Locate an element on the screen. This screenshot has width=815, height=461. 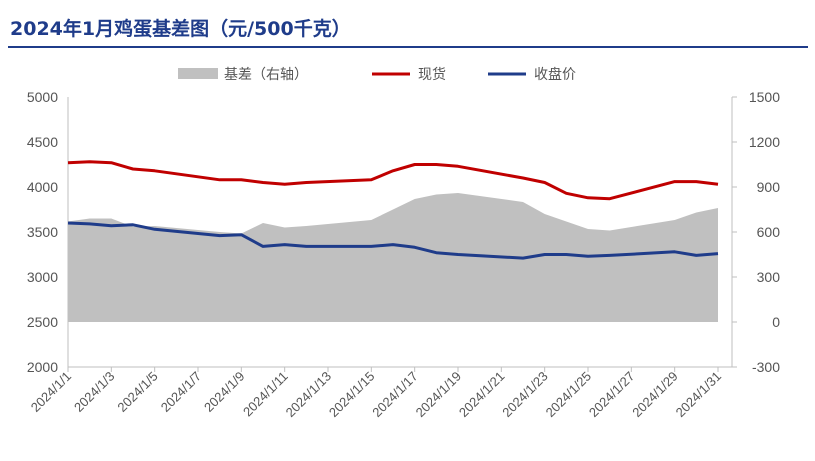
right-tick-label: 1200 is located at coordinates (764, 142).